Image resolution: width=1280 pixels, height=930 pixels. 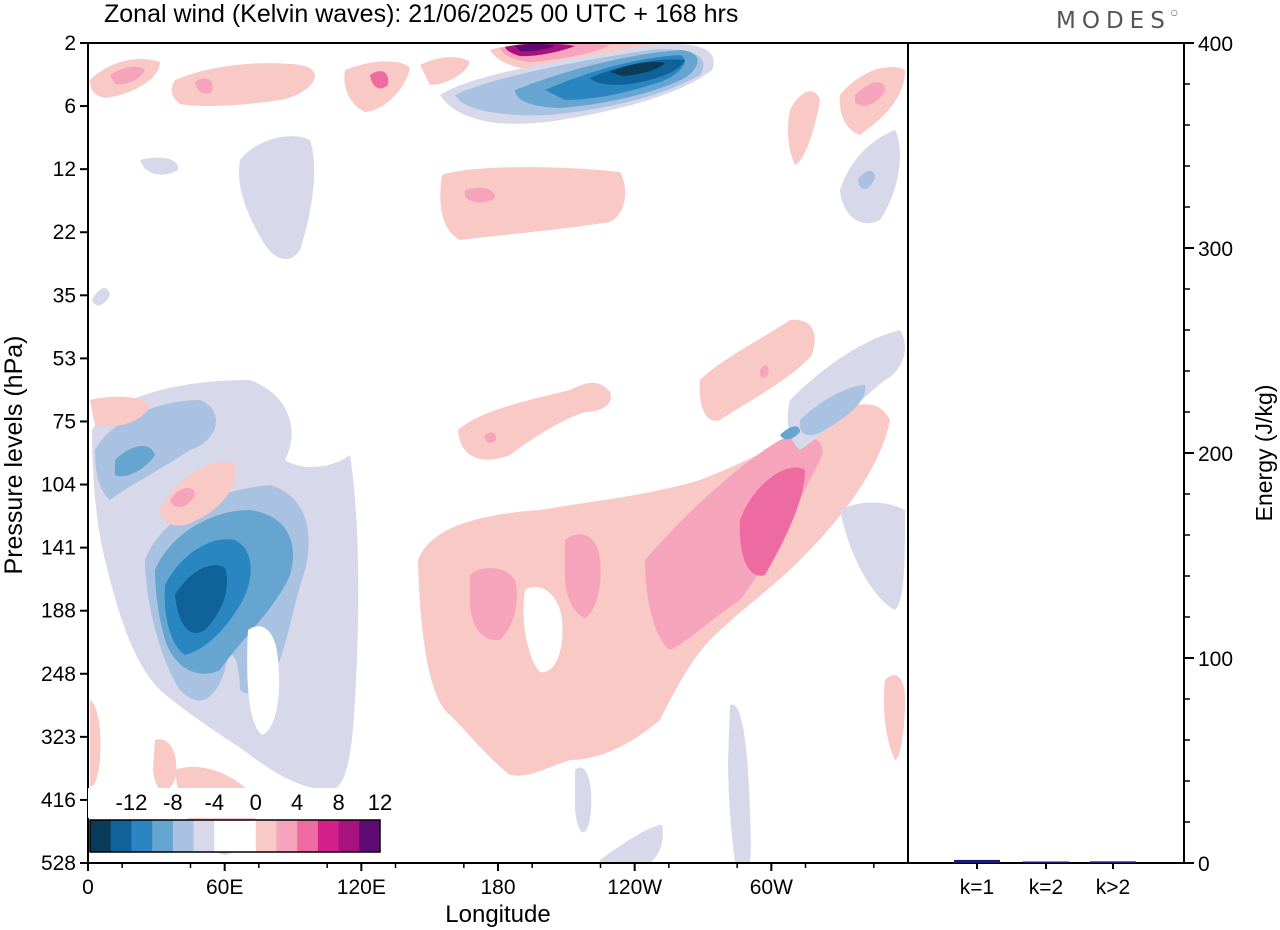 What do you see at coordinates (1113, 887) in the screenshot?
I see `energy-category-label: k>2` at bounding box center [1113, 887].